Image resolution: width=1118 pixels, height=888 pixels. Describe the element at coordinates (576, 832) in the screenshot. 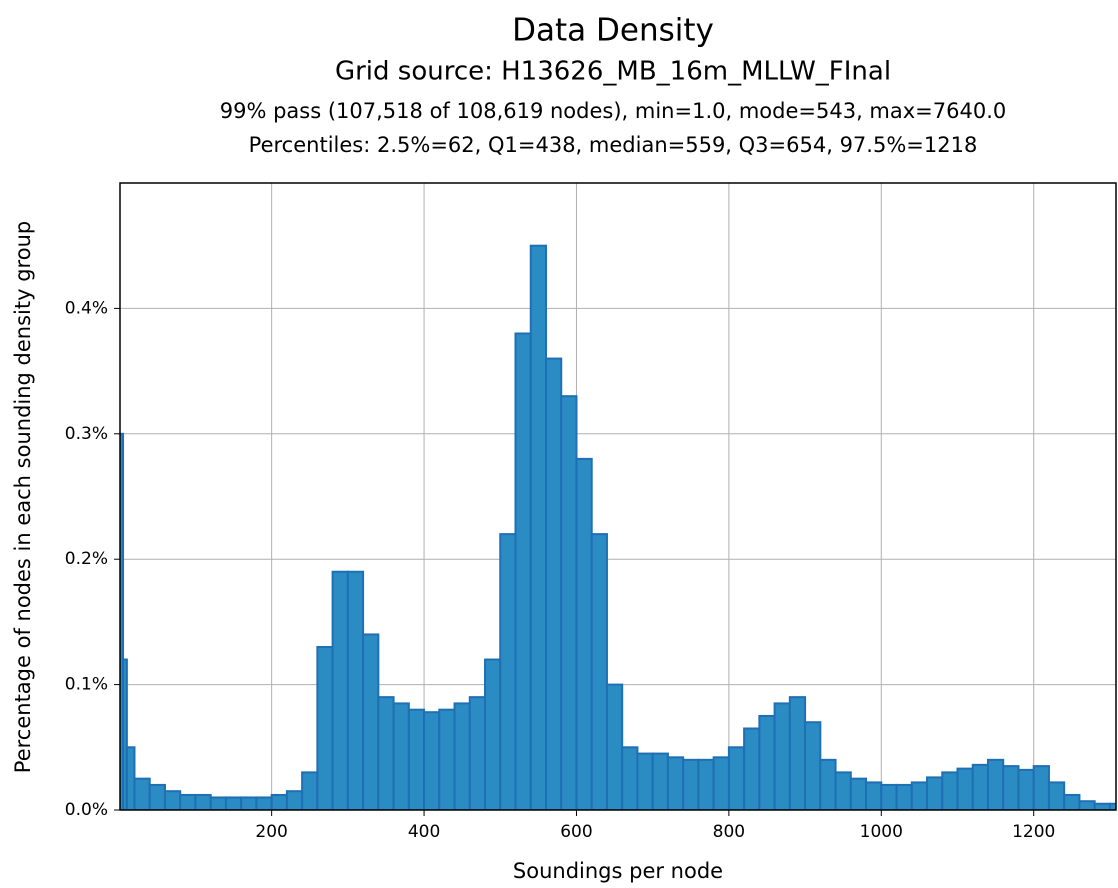

I see `x-tick-label: 600` at that location.